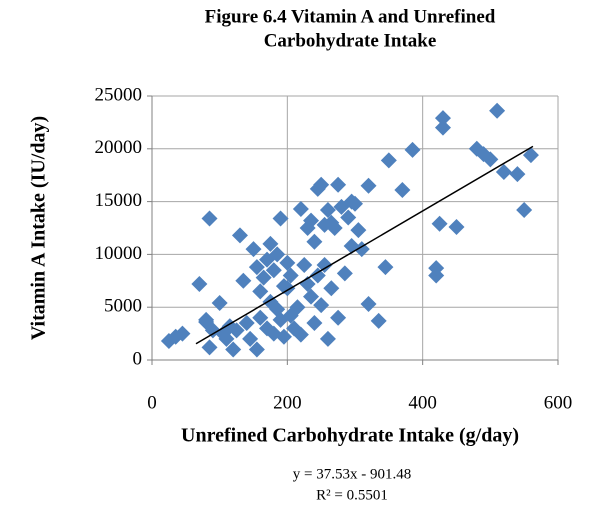 This screenshot has width=594, height=512. Describe the element at coordinates (152, 402) in the screenshot. I see `x-tick-label: 0` at that location.